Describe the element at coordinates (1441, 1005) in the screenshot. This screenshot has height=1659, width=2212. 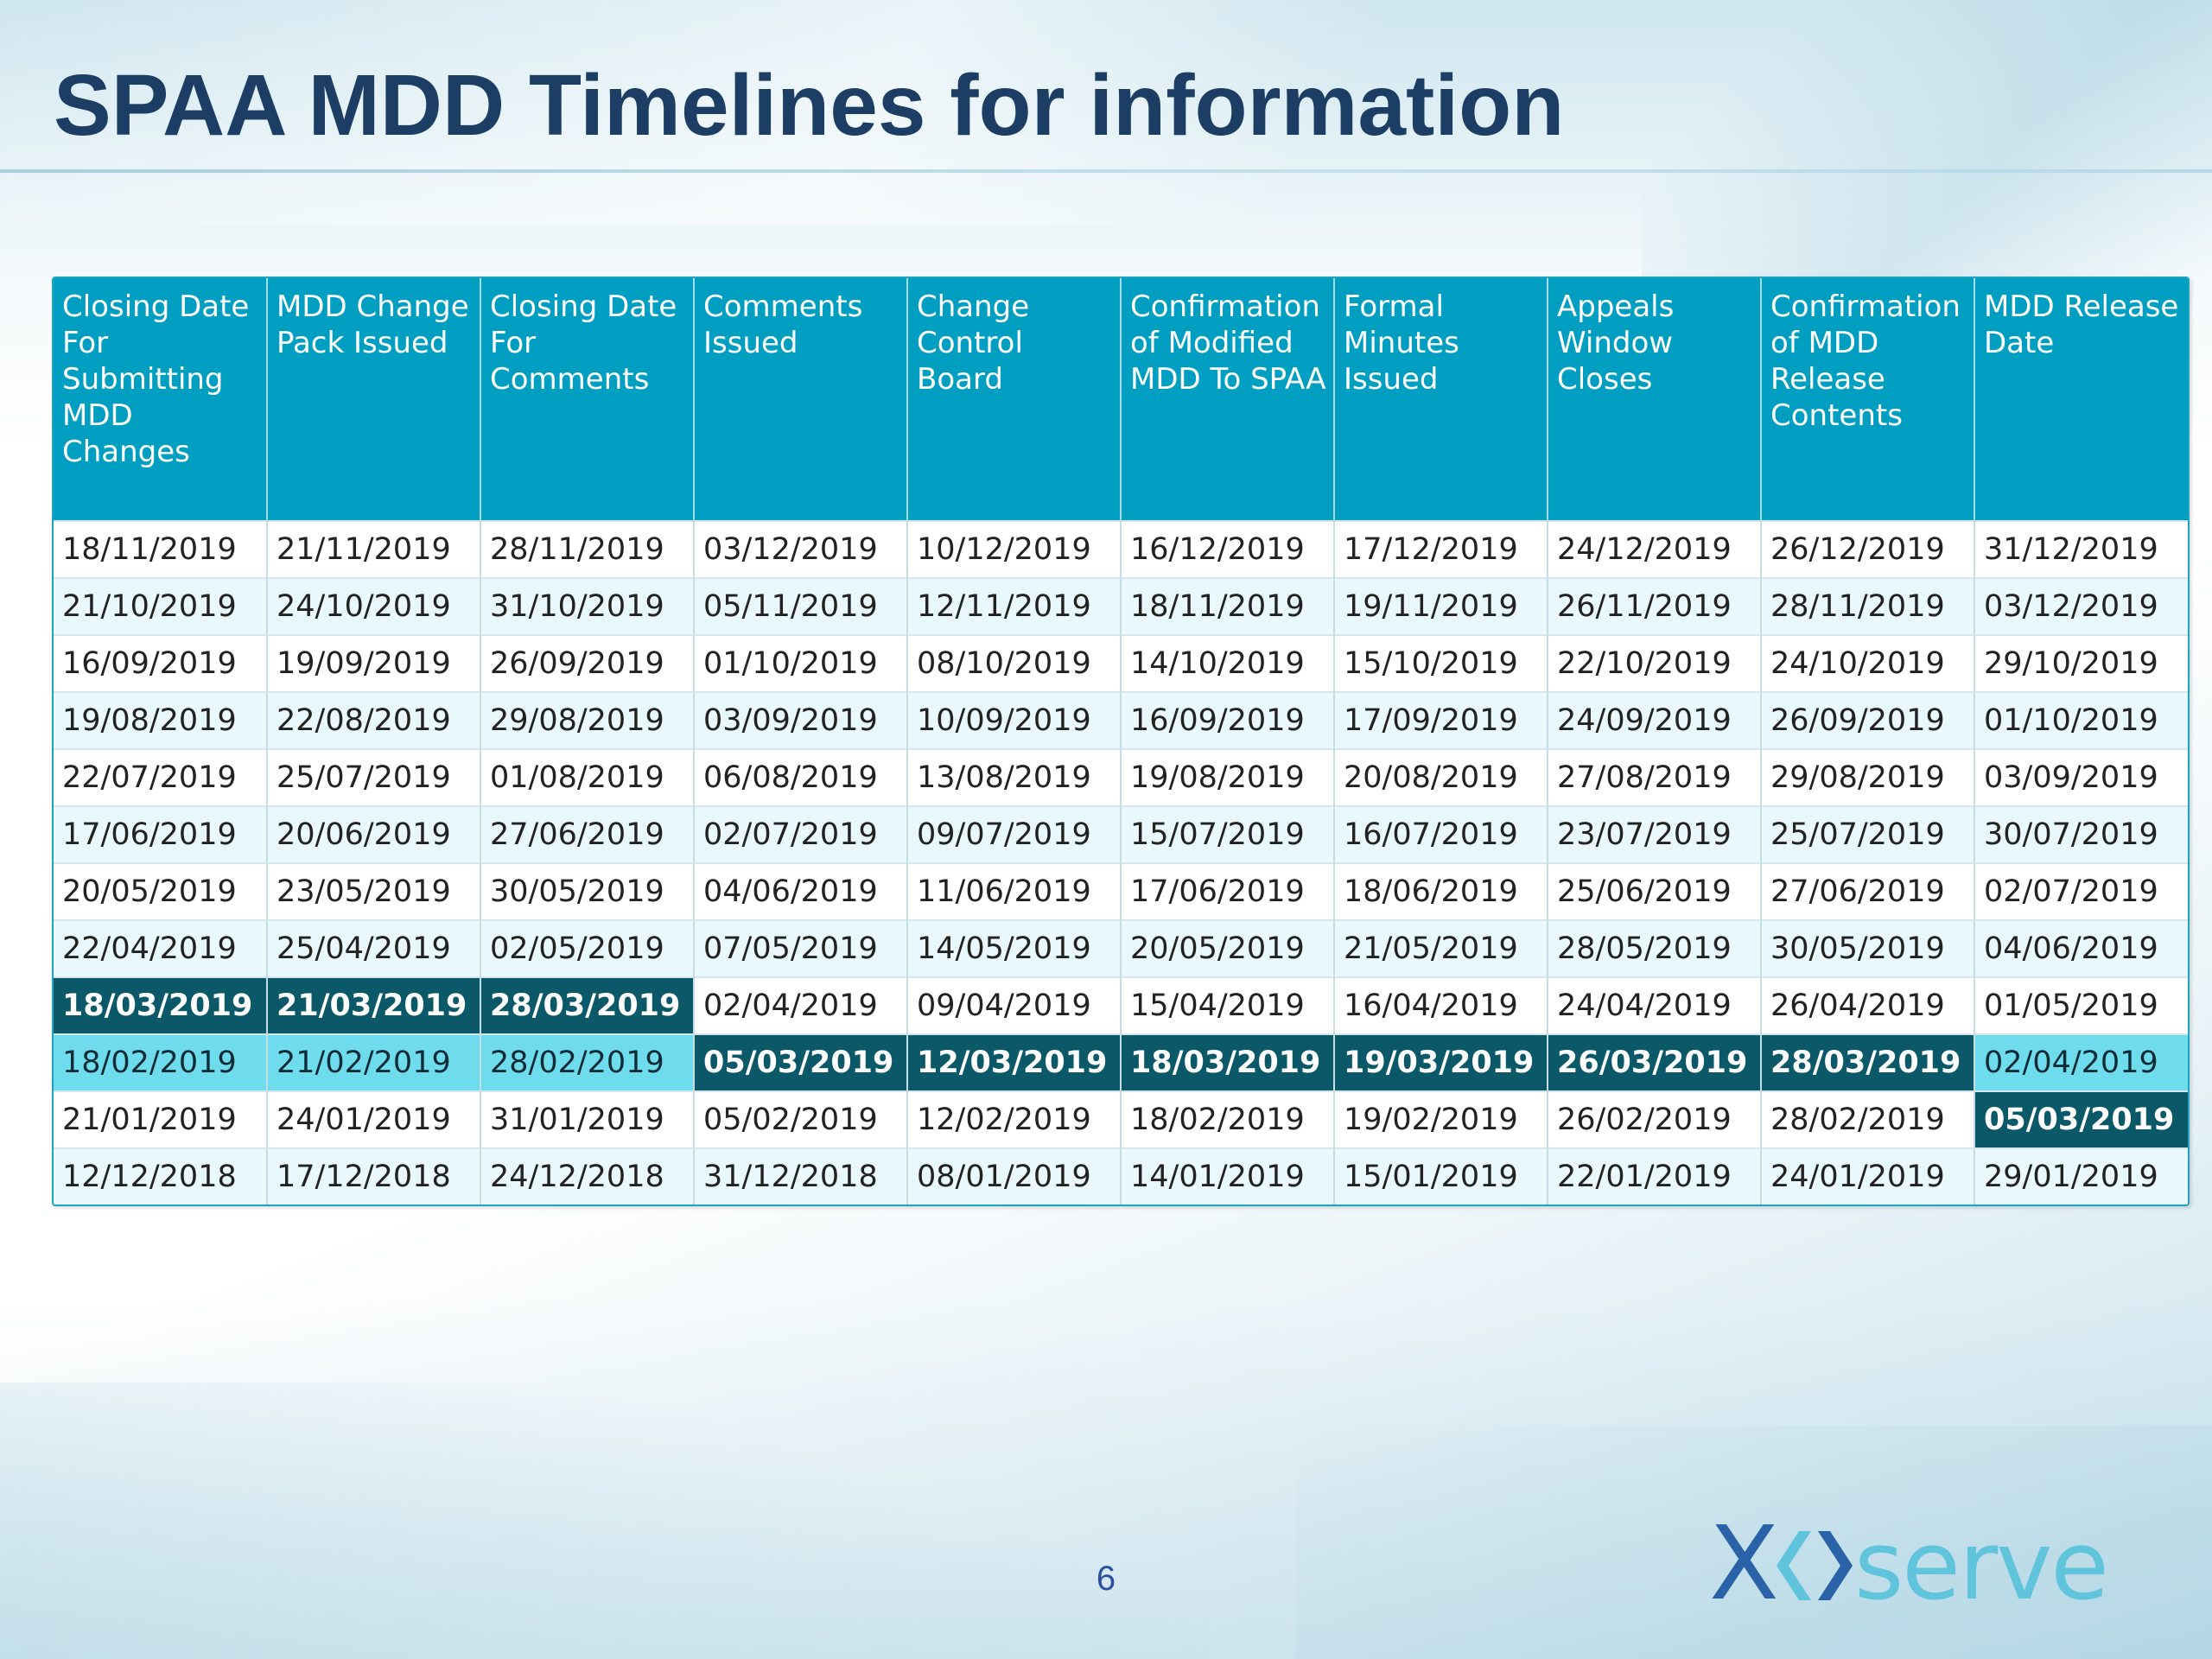
I see `table-cell: 16/04/2019` at that location.